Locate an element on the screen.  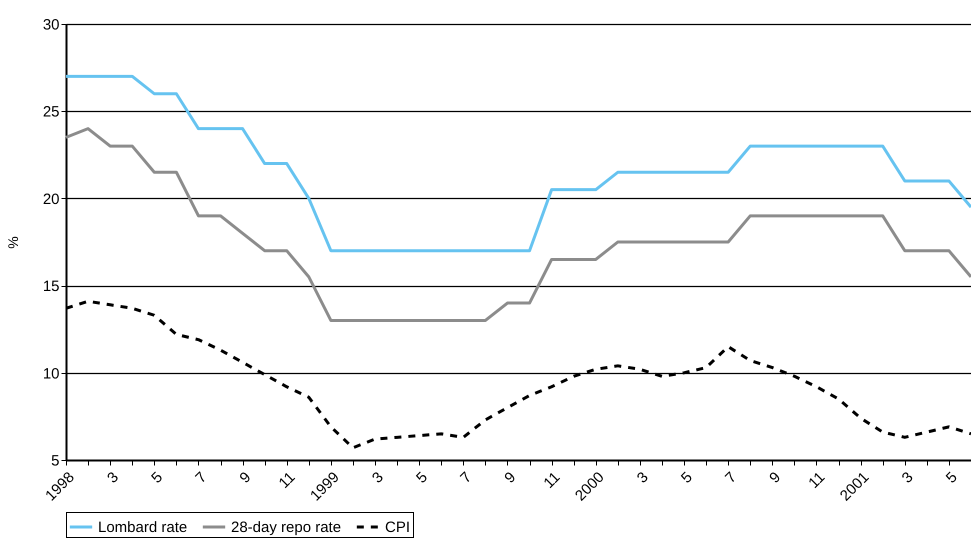
y-tick-label: 30 is located at coordinates (51, 25).